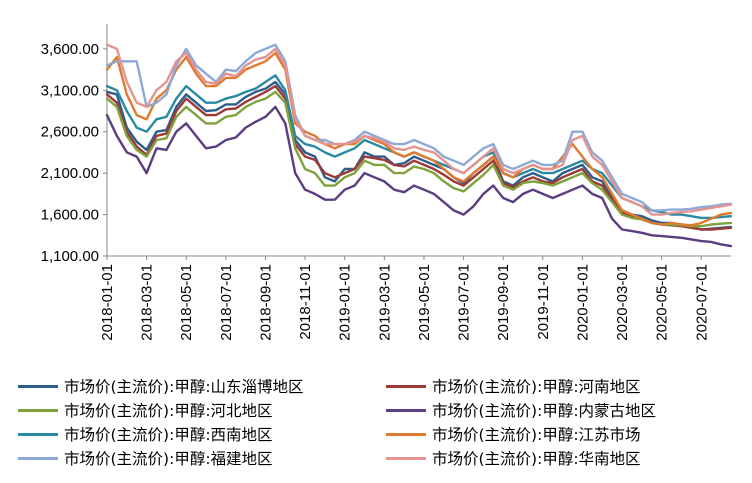  Describe the element at coordinates (464, 302) in the screenshot. I see `x-tick-label: 2019-07-01` at that location.